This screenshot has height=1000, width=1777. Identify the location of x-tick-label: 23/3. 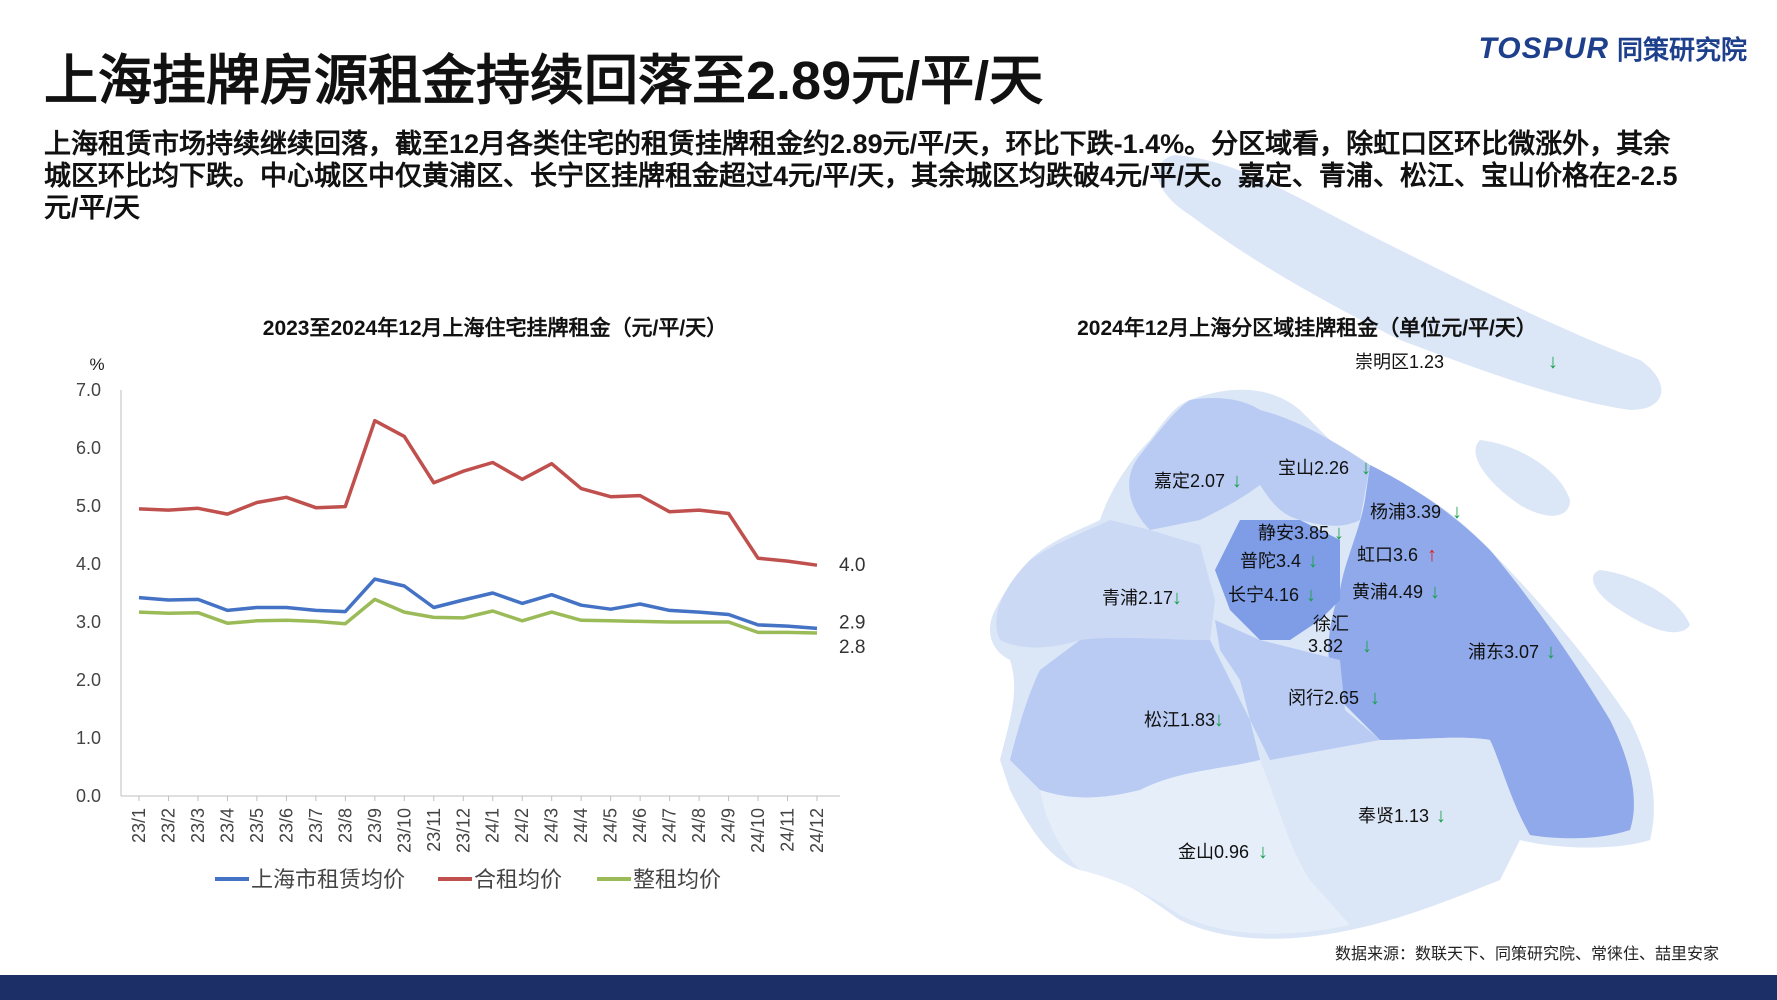
(198, 825).